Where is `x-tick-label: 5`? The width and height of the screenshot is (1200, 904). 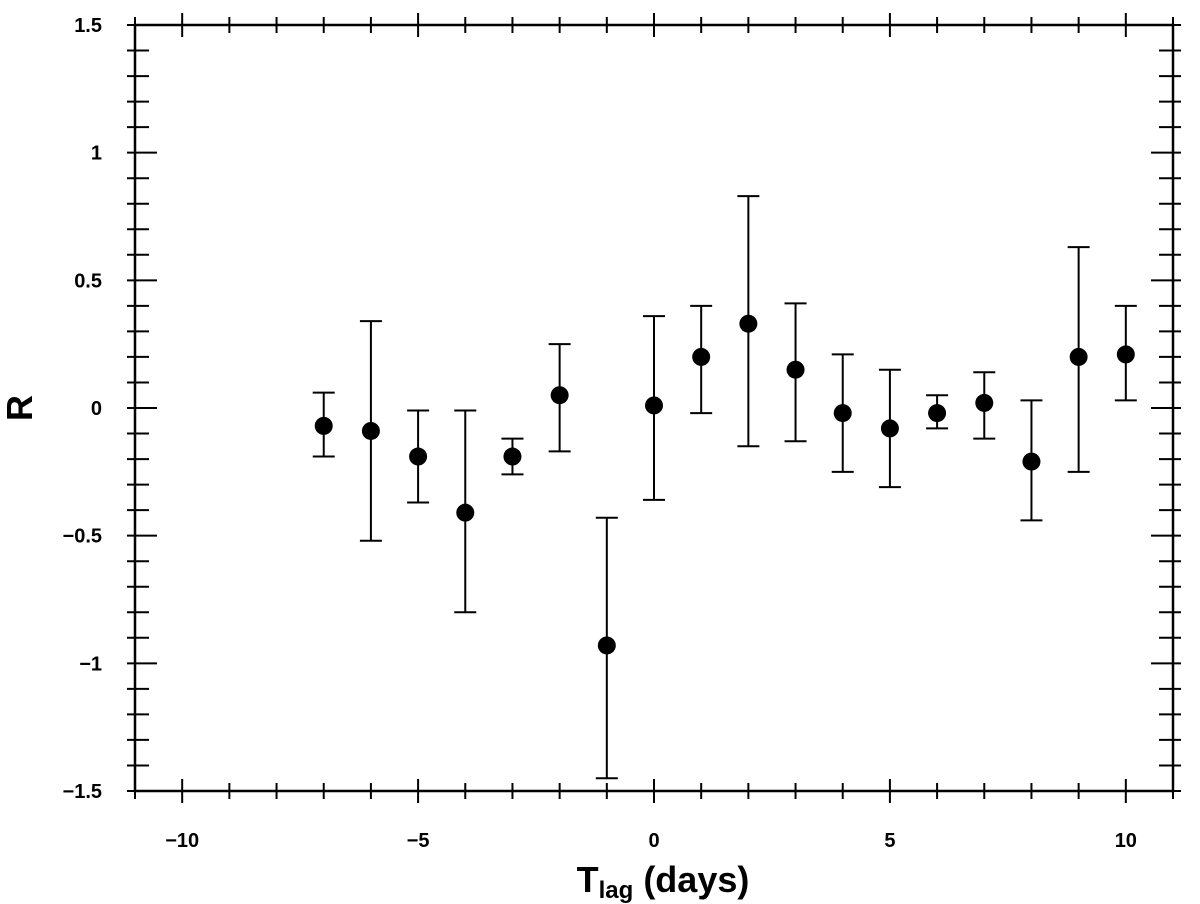
x-tick-label: 5 is located at coordinates (889, 841).